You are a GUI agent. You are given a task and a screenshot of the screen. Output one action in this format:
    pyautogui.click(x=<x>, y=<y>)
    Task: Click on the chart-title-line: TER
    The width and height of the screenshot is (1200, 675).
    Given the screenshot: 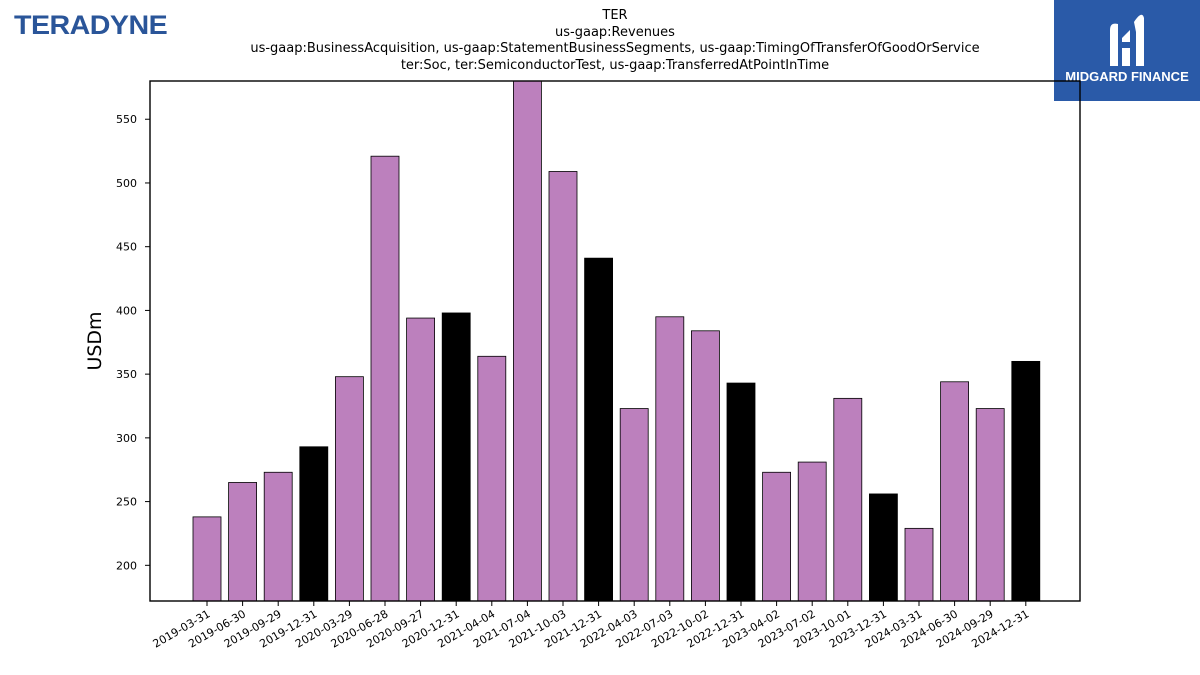 What is the action you would take?
    pyautogui.click(x=615, y=15)
    